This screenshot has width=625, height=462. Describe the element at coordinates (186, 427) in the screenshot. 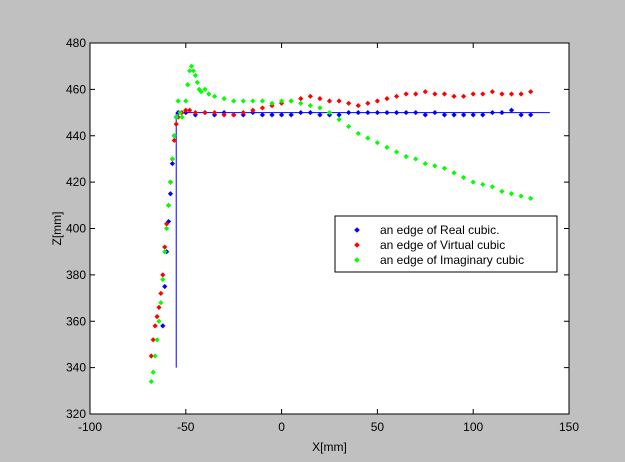

I see `x-tick-label: -50` at that location.